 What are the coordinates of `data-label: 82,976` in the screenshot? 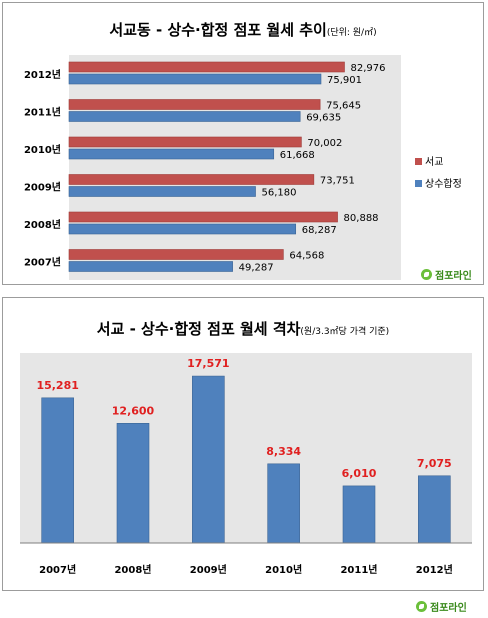 It's located at (367, 68).